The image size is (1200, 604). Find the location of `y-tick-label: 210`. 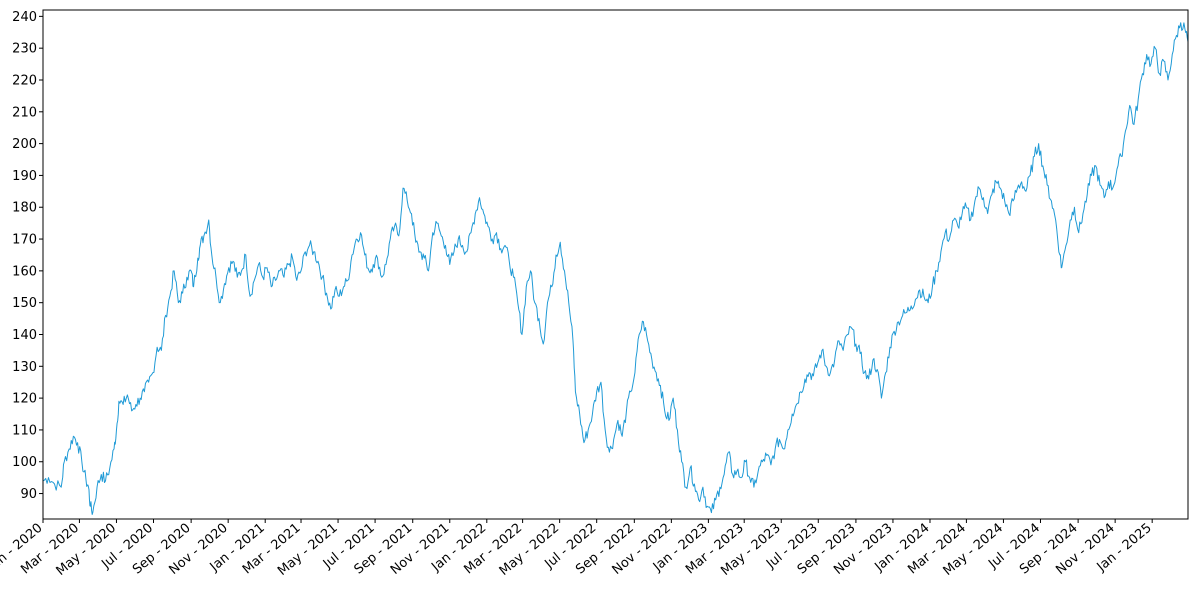

y-tick-label: 210 is located at coordinates (24, 112).